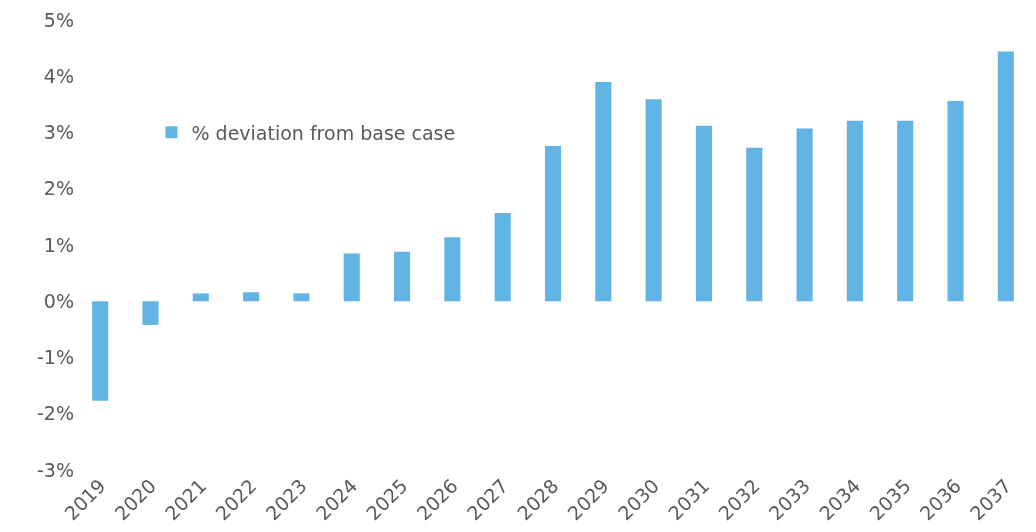  I want to click on y-tick-label: 1%, so click(58, 244).